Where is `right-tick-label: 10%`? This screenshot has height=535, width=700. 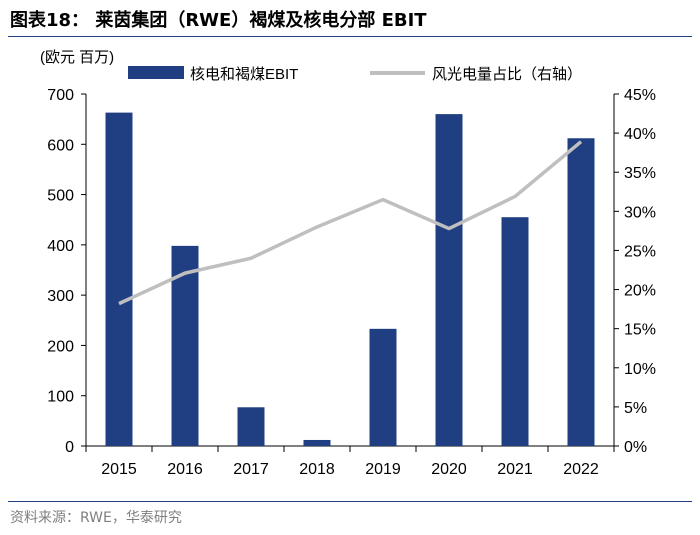
right-tick-label: 10% is located at coordinates (640, 369).